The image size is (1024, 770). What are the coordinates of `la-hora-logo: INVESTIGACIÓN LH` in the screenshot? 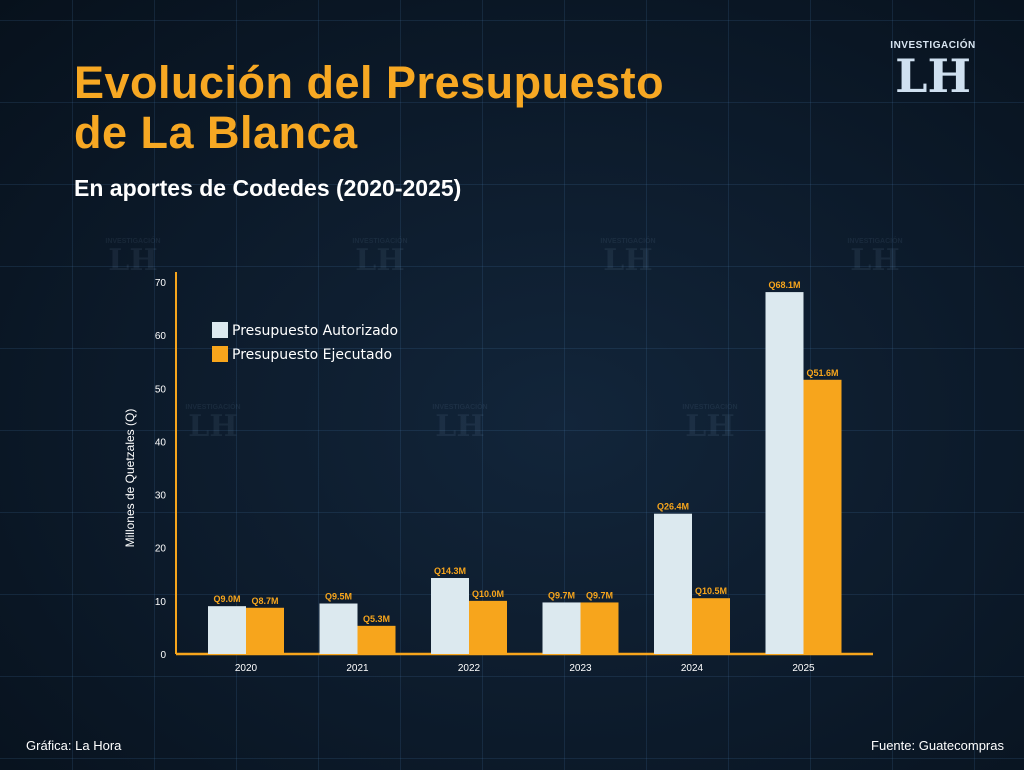 It's located at (933, 70).